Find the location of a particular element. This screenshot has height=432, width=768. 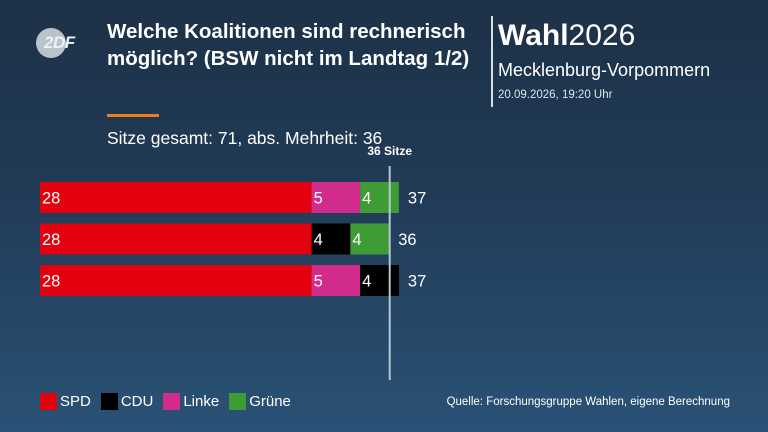

legend-item-linke: Linke is located at coordinates (191, 401).